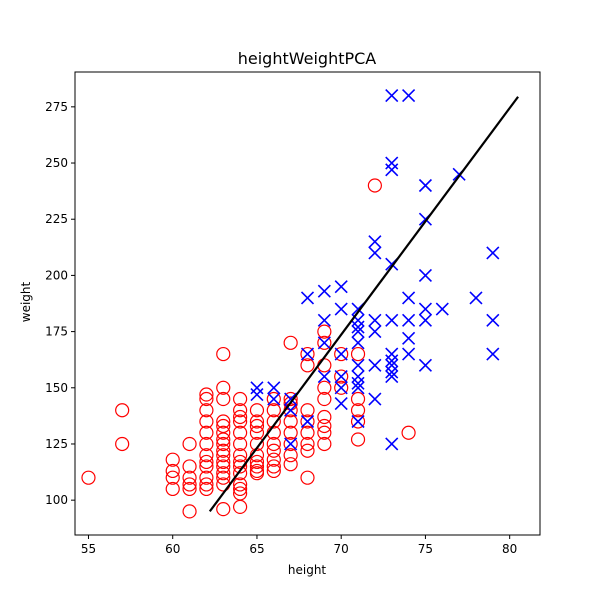 This screenshot has height=600, width=600. What do you see at coordinates (425, 549) in the screenshot?
I see `x-tick-label: 75` at bounding box center [425, 549].